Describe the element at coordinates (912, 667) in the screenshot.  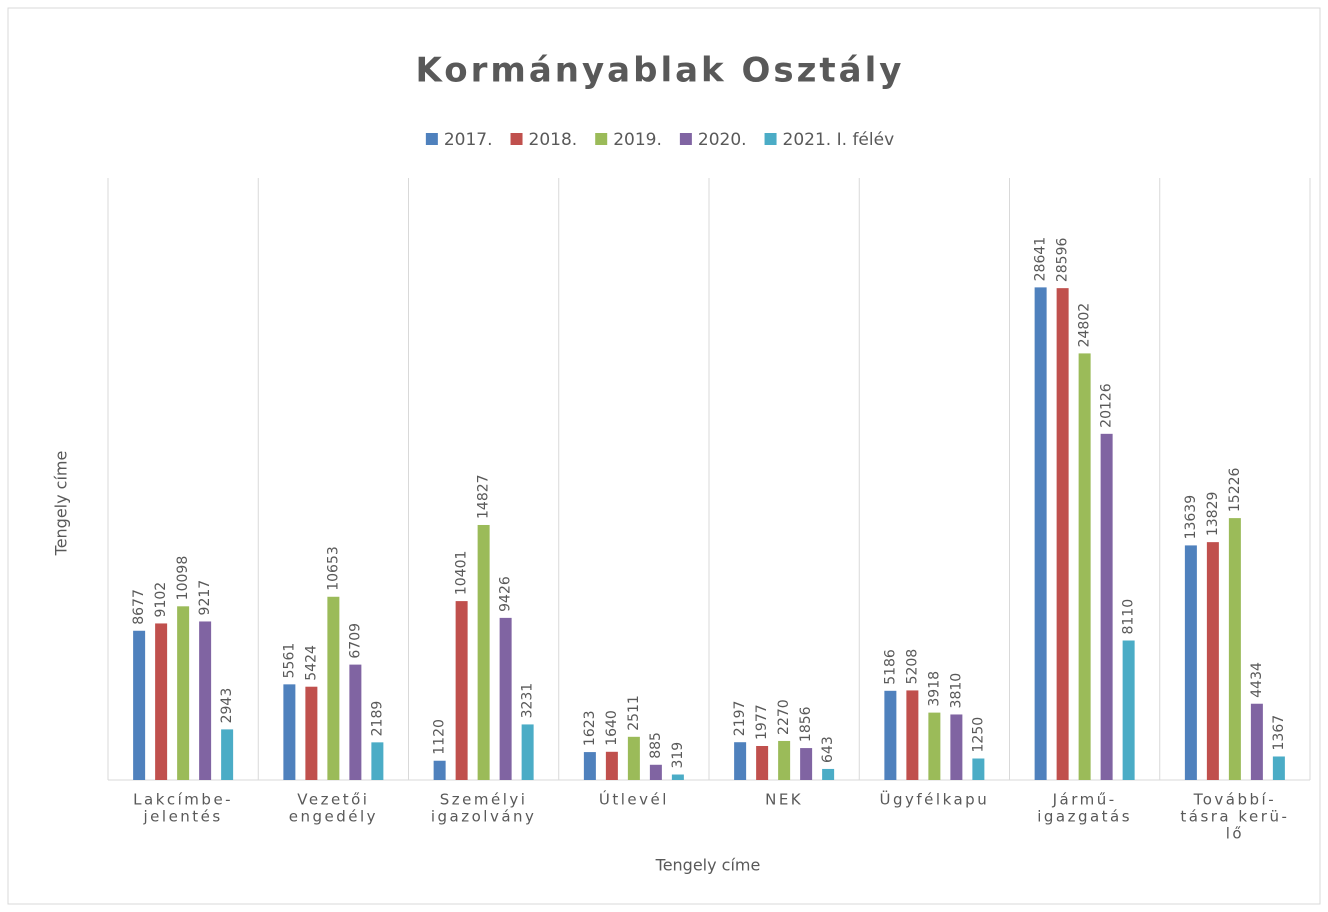
I see `data-label: 5208` at that location.